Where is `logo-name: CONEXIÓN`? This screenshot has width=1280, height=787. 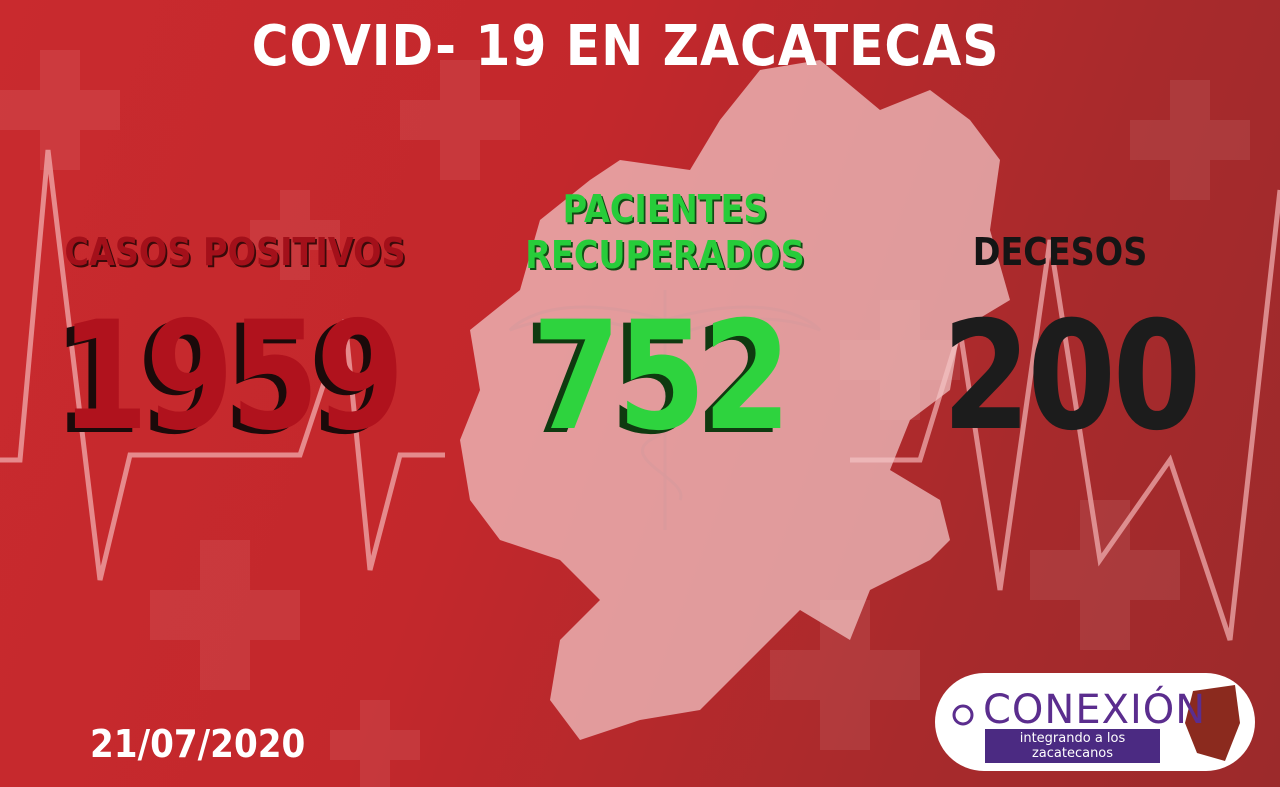 logo-name: CONEXIÓN is located at coordinates (1095, 710).